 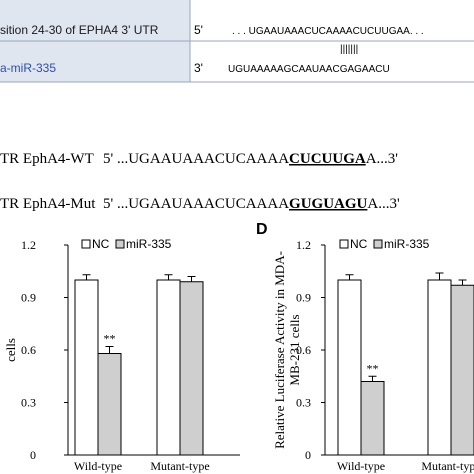 I want to click on y-axis-title: cells, so click(x=10, y=350).